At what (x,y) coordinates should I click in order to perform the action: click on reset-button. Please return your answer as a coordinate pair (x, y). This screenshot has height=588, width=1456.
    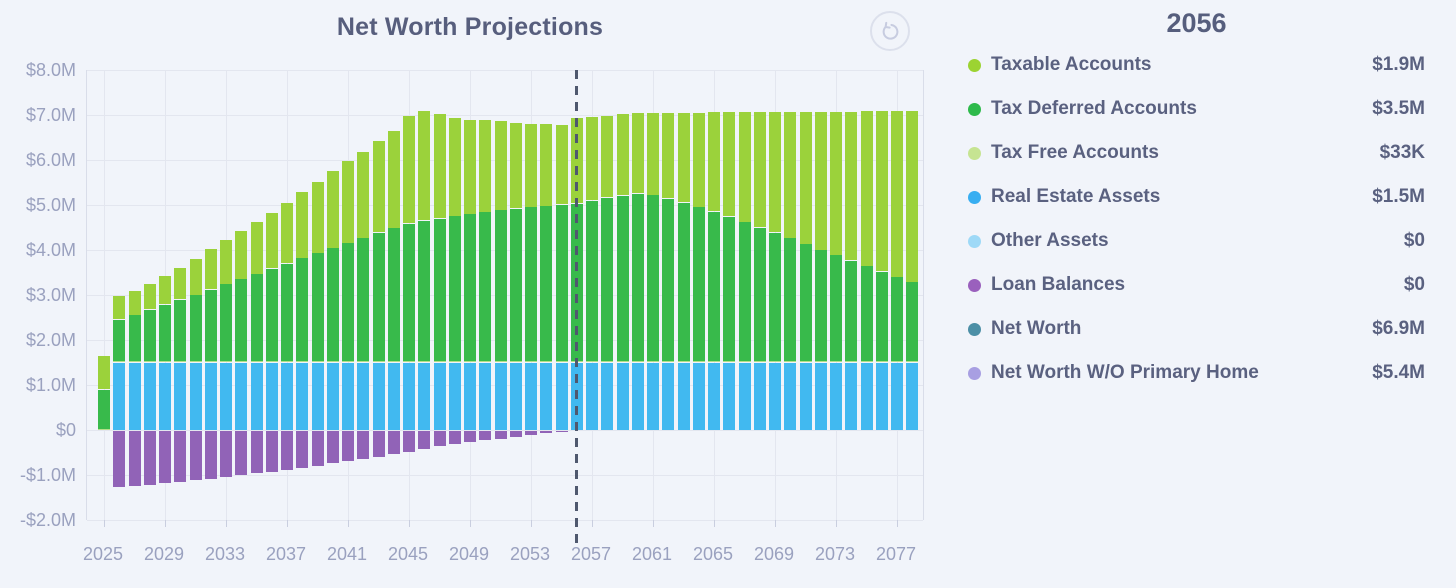
    Looking at the image, I should click on (890, 31).